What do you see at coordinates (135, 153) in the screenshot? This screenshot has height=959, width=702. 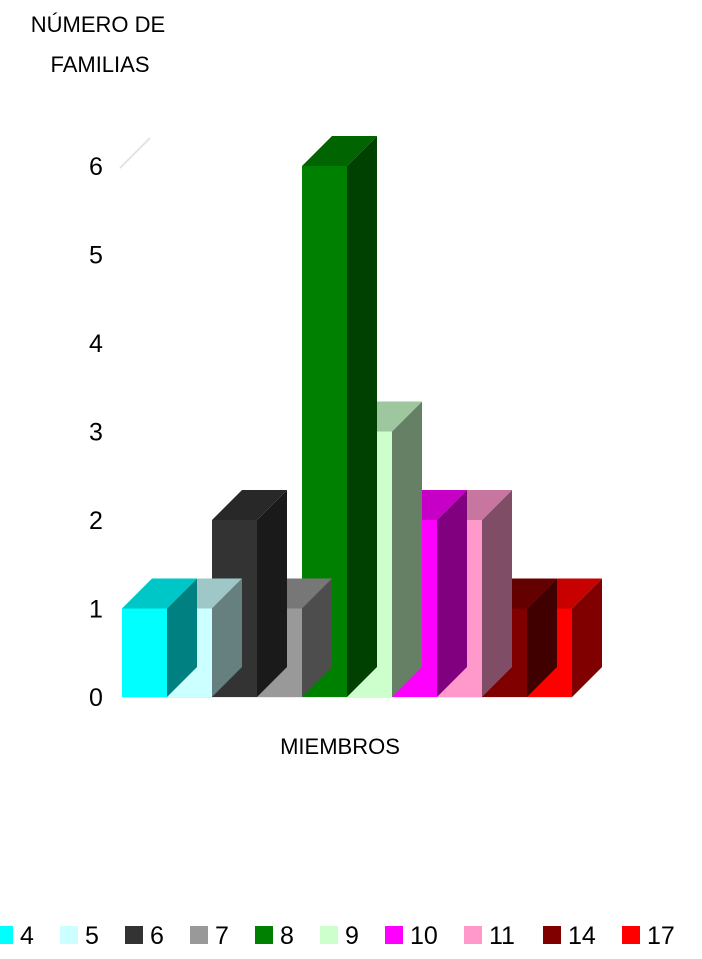 I see `back-wall-edge` at bounding box center [135, 153].